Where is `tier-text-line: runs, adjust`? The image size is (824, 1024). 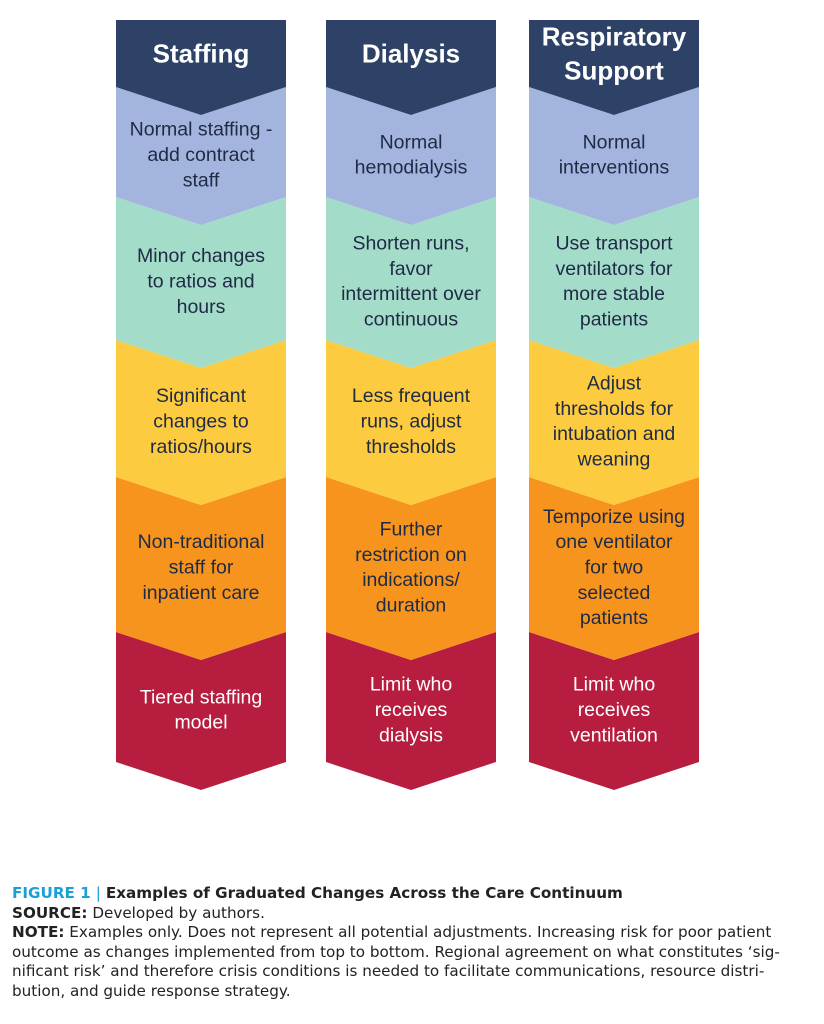 tier-text-line: runs, adjust is located at coordinates (411, 422).